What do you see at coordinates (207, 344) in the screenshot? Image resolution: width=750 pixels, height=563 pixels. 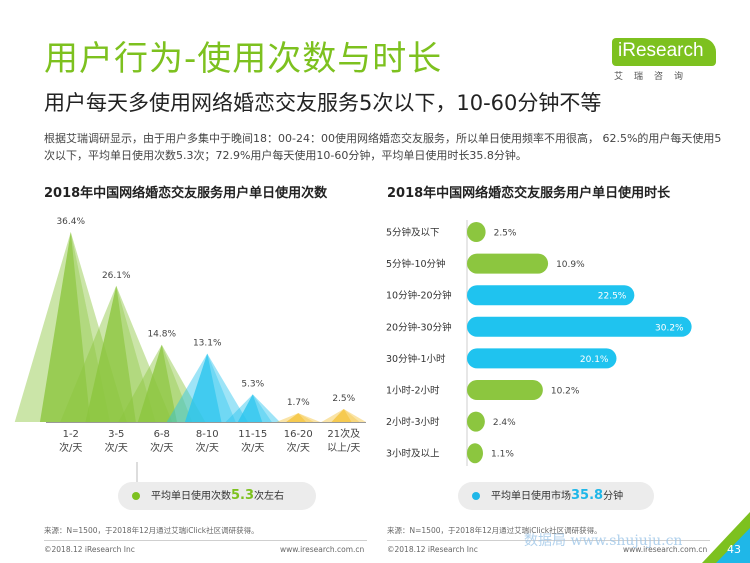 I see `peak-value-label: 13.1%` at bounding box center [207, 344].